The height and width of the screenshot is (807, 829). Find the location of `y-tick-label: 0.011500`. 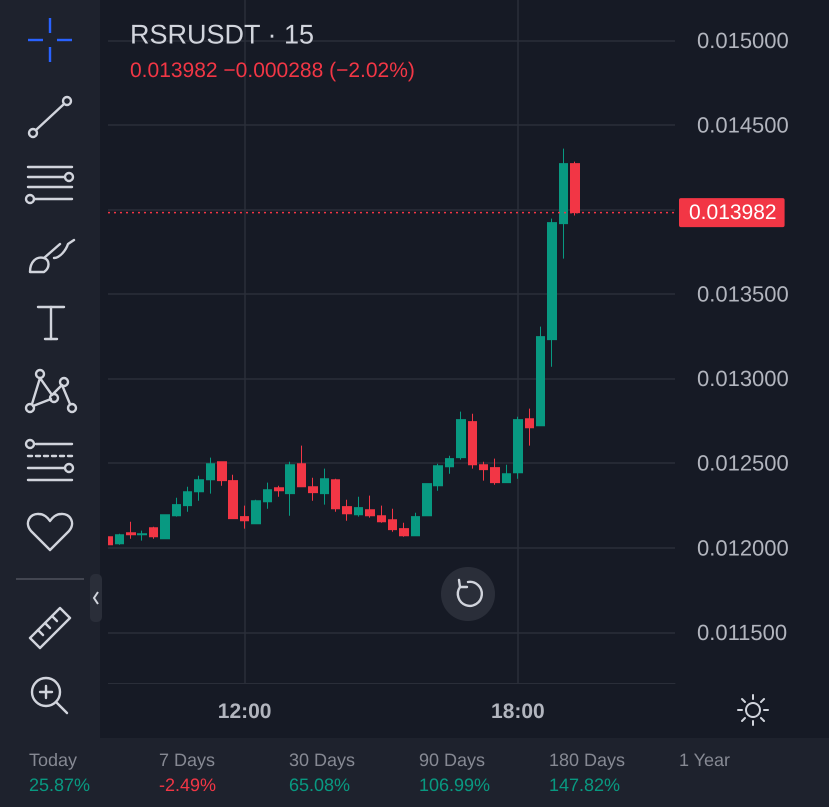

y-tick-label: 0.011500 is located at coordinates (742, 632).